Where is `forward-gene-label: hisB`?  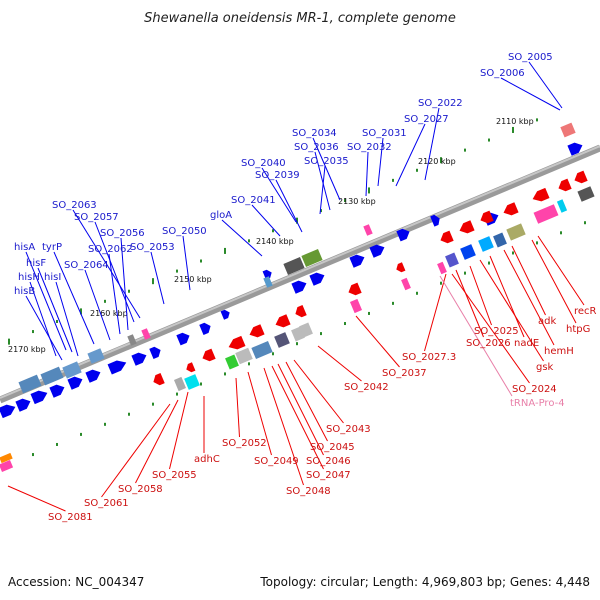 forward-gene-label: hisB is located at coordinates (24, 291).